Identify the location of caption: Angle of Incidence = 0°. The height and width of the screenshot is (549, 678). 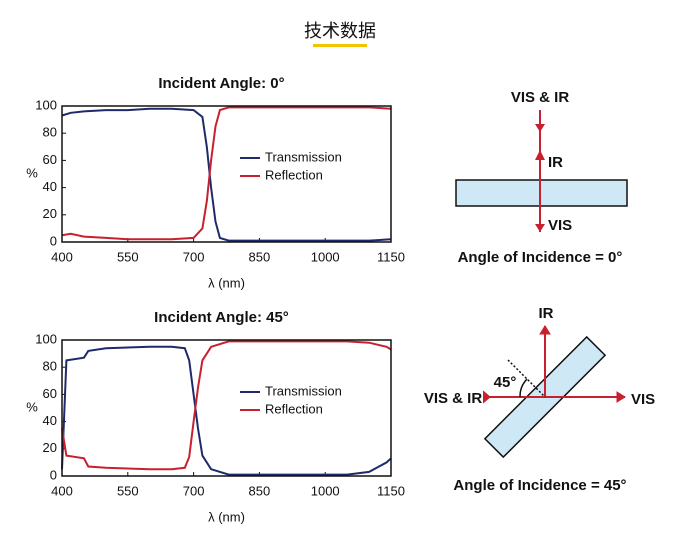
(540, 257).